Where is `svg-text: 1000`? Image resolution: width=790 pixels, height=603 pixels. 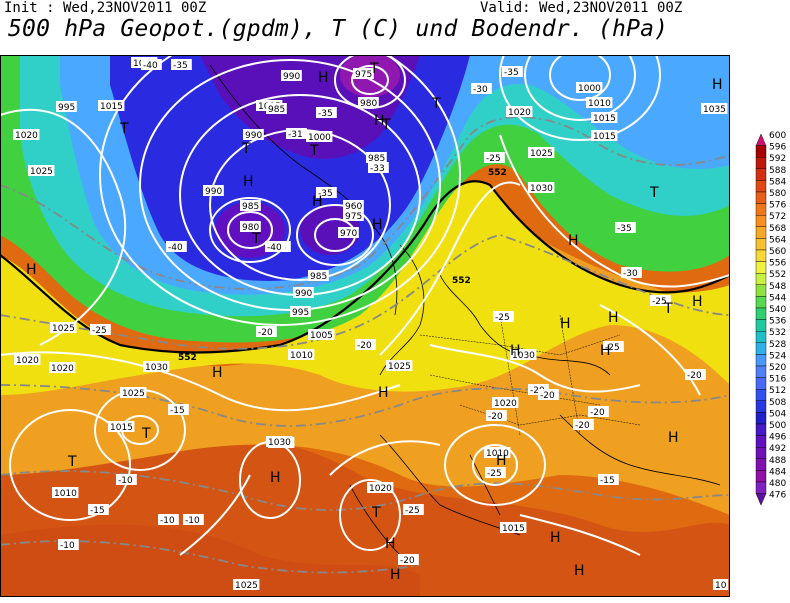
svg-text: 1000 is located at coordinates (319, 138).